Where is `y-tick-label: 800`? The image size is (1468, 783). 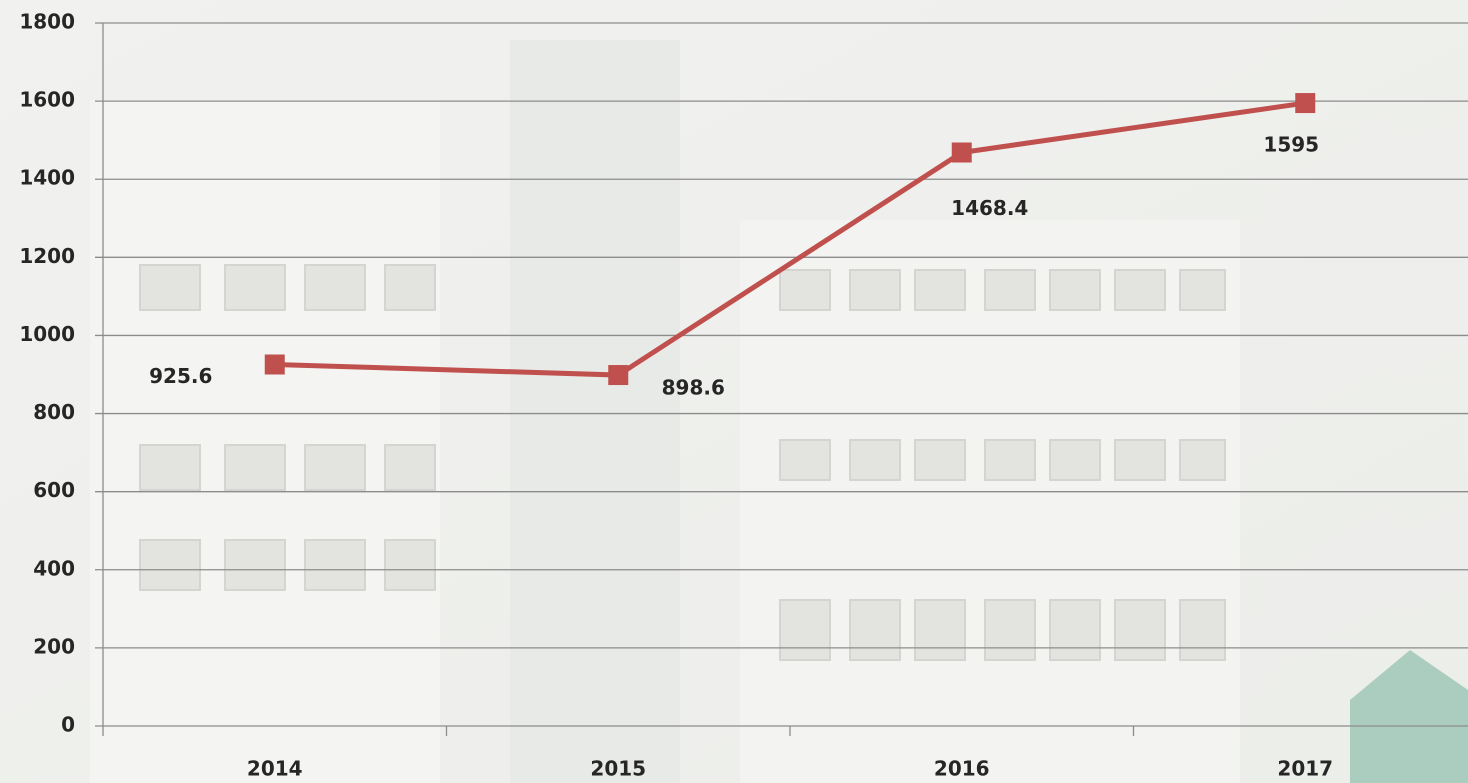
y-tick-label: 800 is located at coordinates (54, 412).